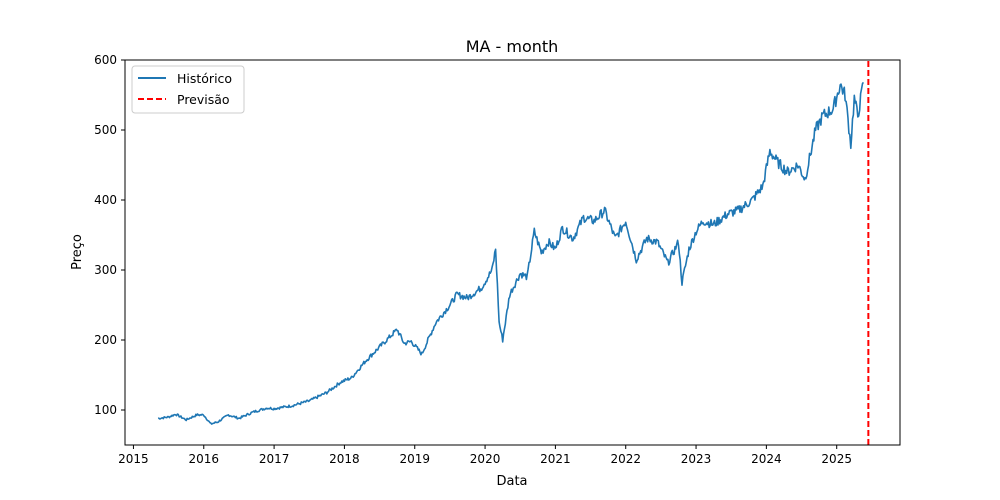  I want to click on x-tick-label: 2021, so click(555, 459).